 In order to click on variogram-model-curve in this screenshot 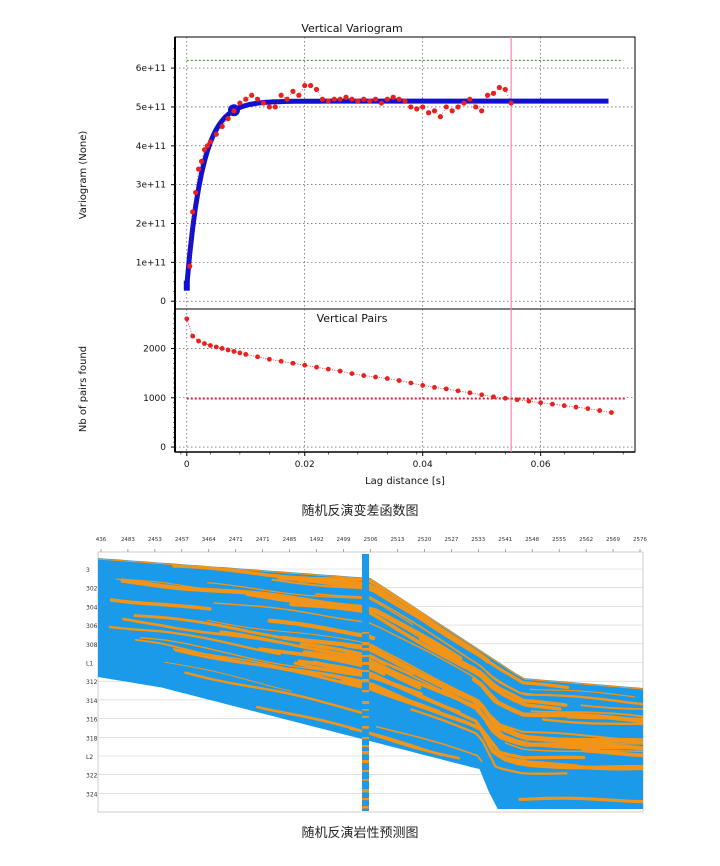, I will do `click(396, 192)`.